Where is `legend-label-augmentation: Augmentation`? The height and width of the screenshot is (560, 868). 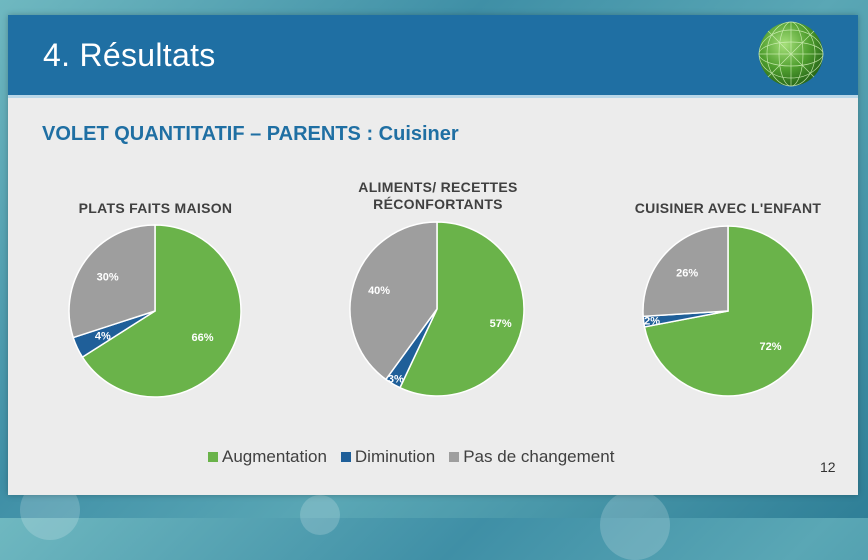
legend-label-augmentation: Augmentation is located at coordinates (274, 456).